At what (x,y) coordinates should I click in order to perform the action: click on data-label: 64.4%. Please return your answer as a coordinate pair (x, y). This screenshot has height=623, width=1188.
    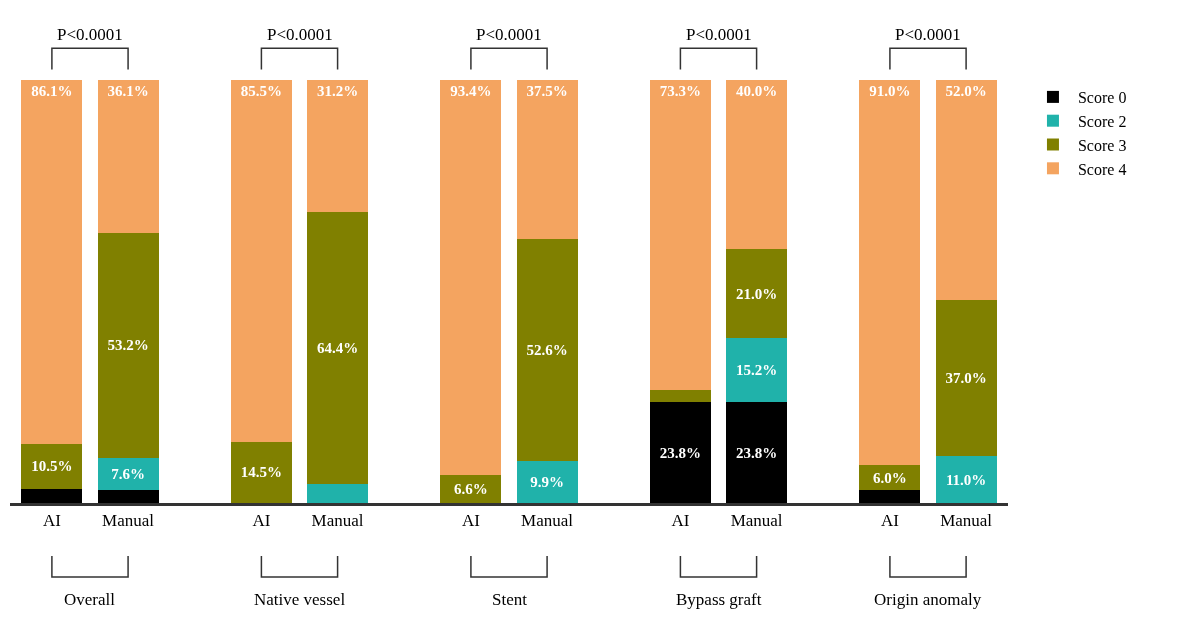
    Looking at the image, I should click on (337, 348).